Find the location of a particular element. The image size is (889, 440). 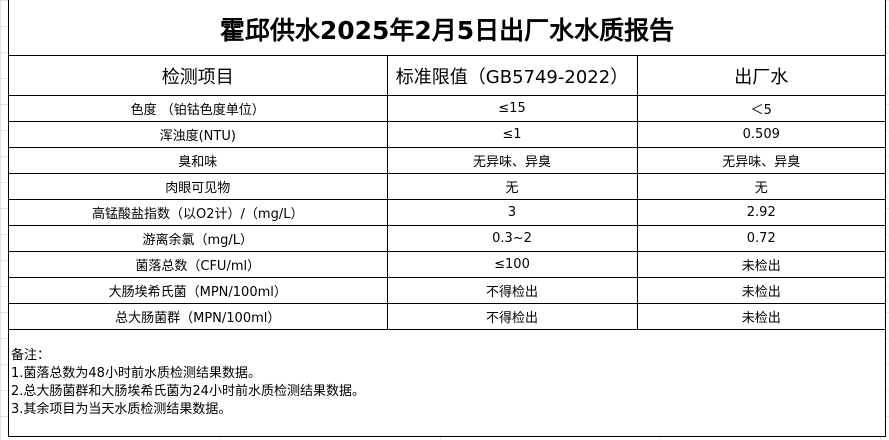

header-item: 检测项目 is located at coordinates (198, 76).